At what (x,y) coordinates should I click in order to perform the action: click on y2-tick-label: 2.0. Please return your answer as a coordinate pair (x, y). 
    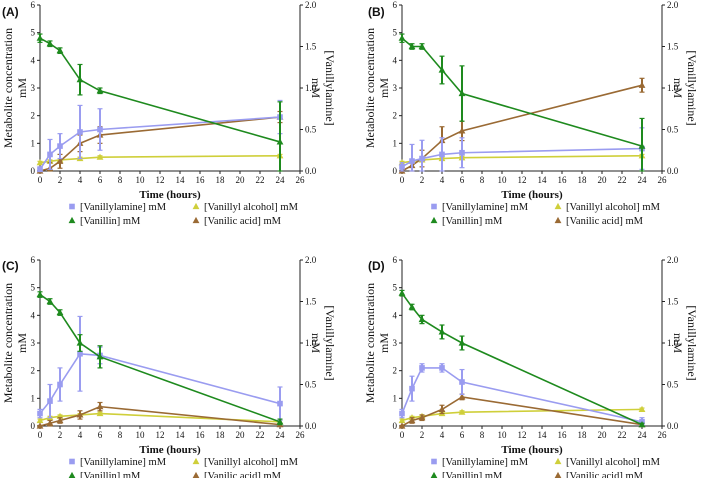
    Looking at the image, I should click on (673, 5).